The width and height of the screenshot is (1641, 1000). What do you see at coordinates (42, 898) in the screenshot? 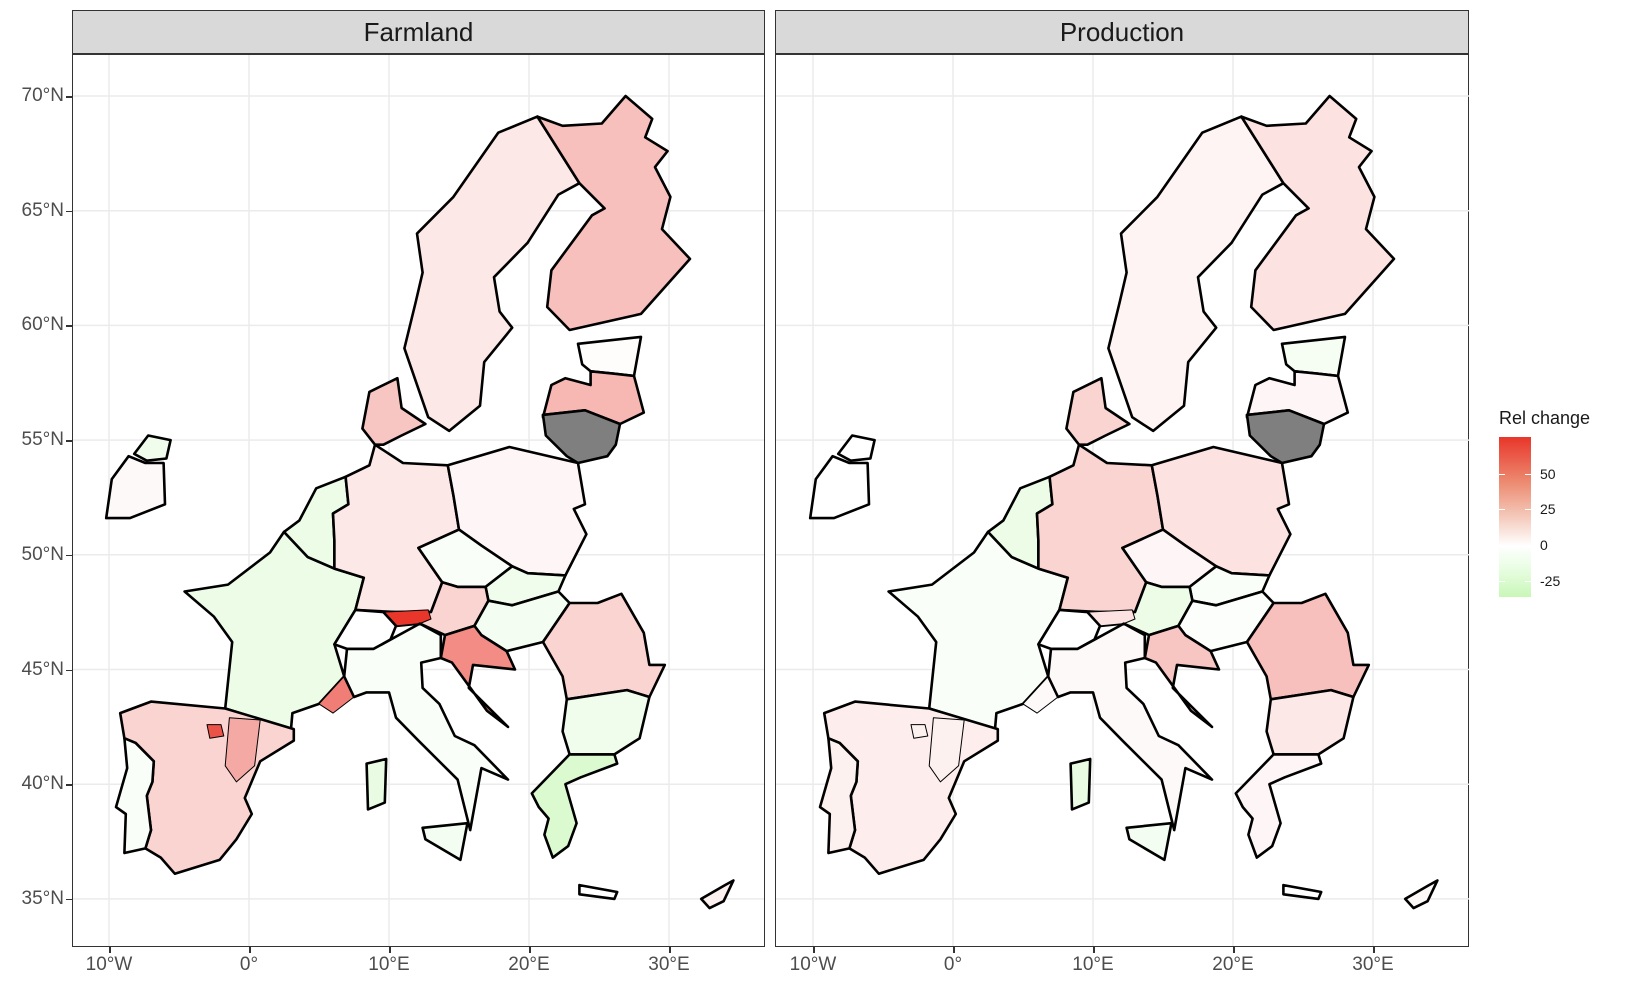
I see `y-tick-label: 35°N` at bounding box center [42, 898].